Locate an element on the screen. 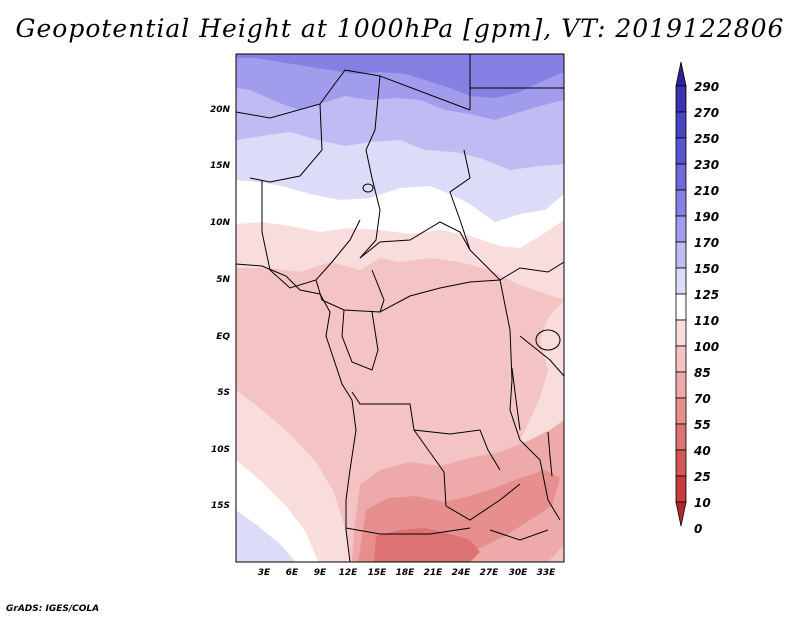 This screenshot has height=618, width=800. border-angola-namibia is located at coordinates (408, 531).